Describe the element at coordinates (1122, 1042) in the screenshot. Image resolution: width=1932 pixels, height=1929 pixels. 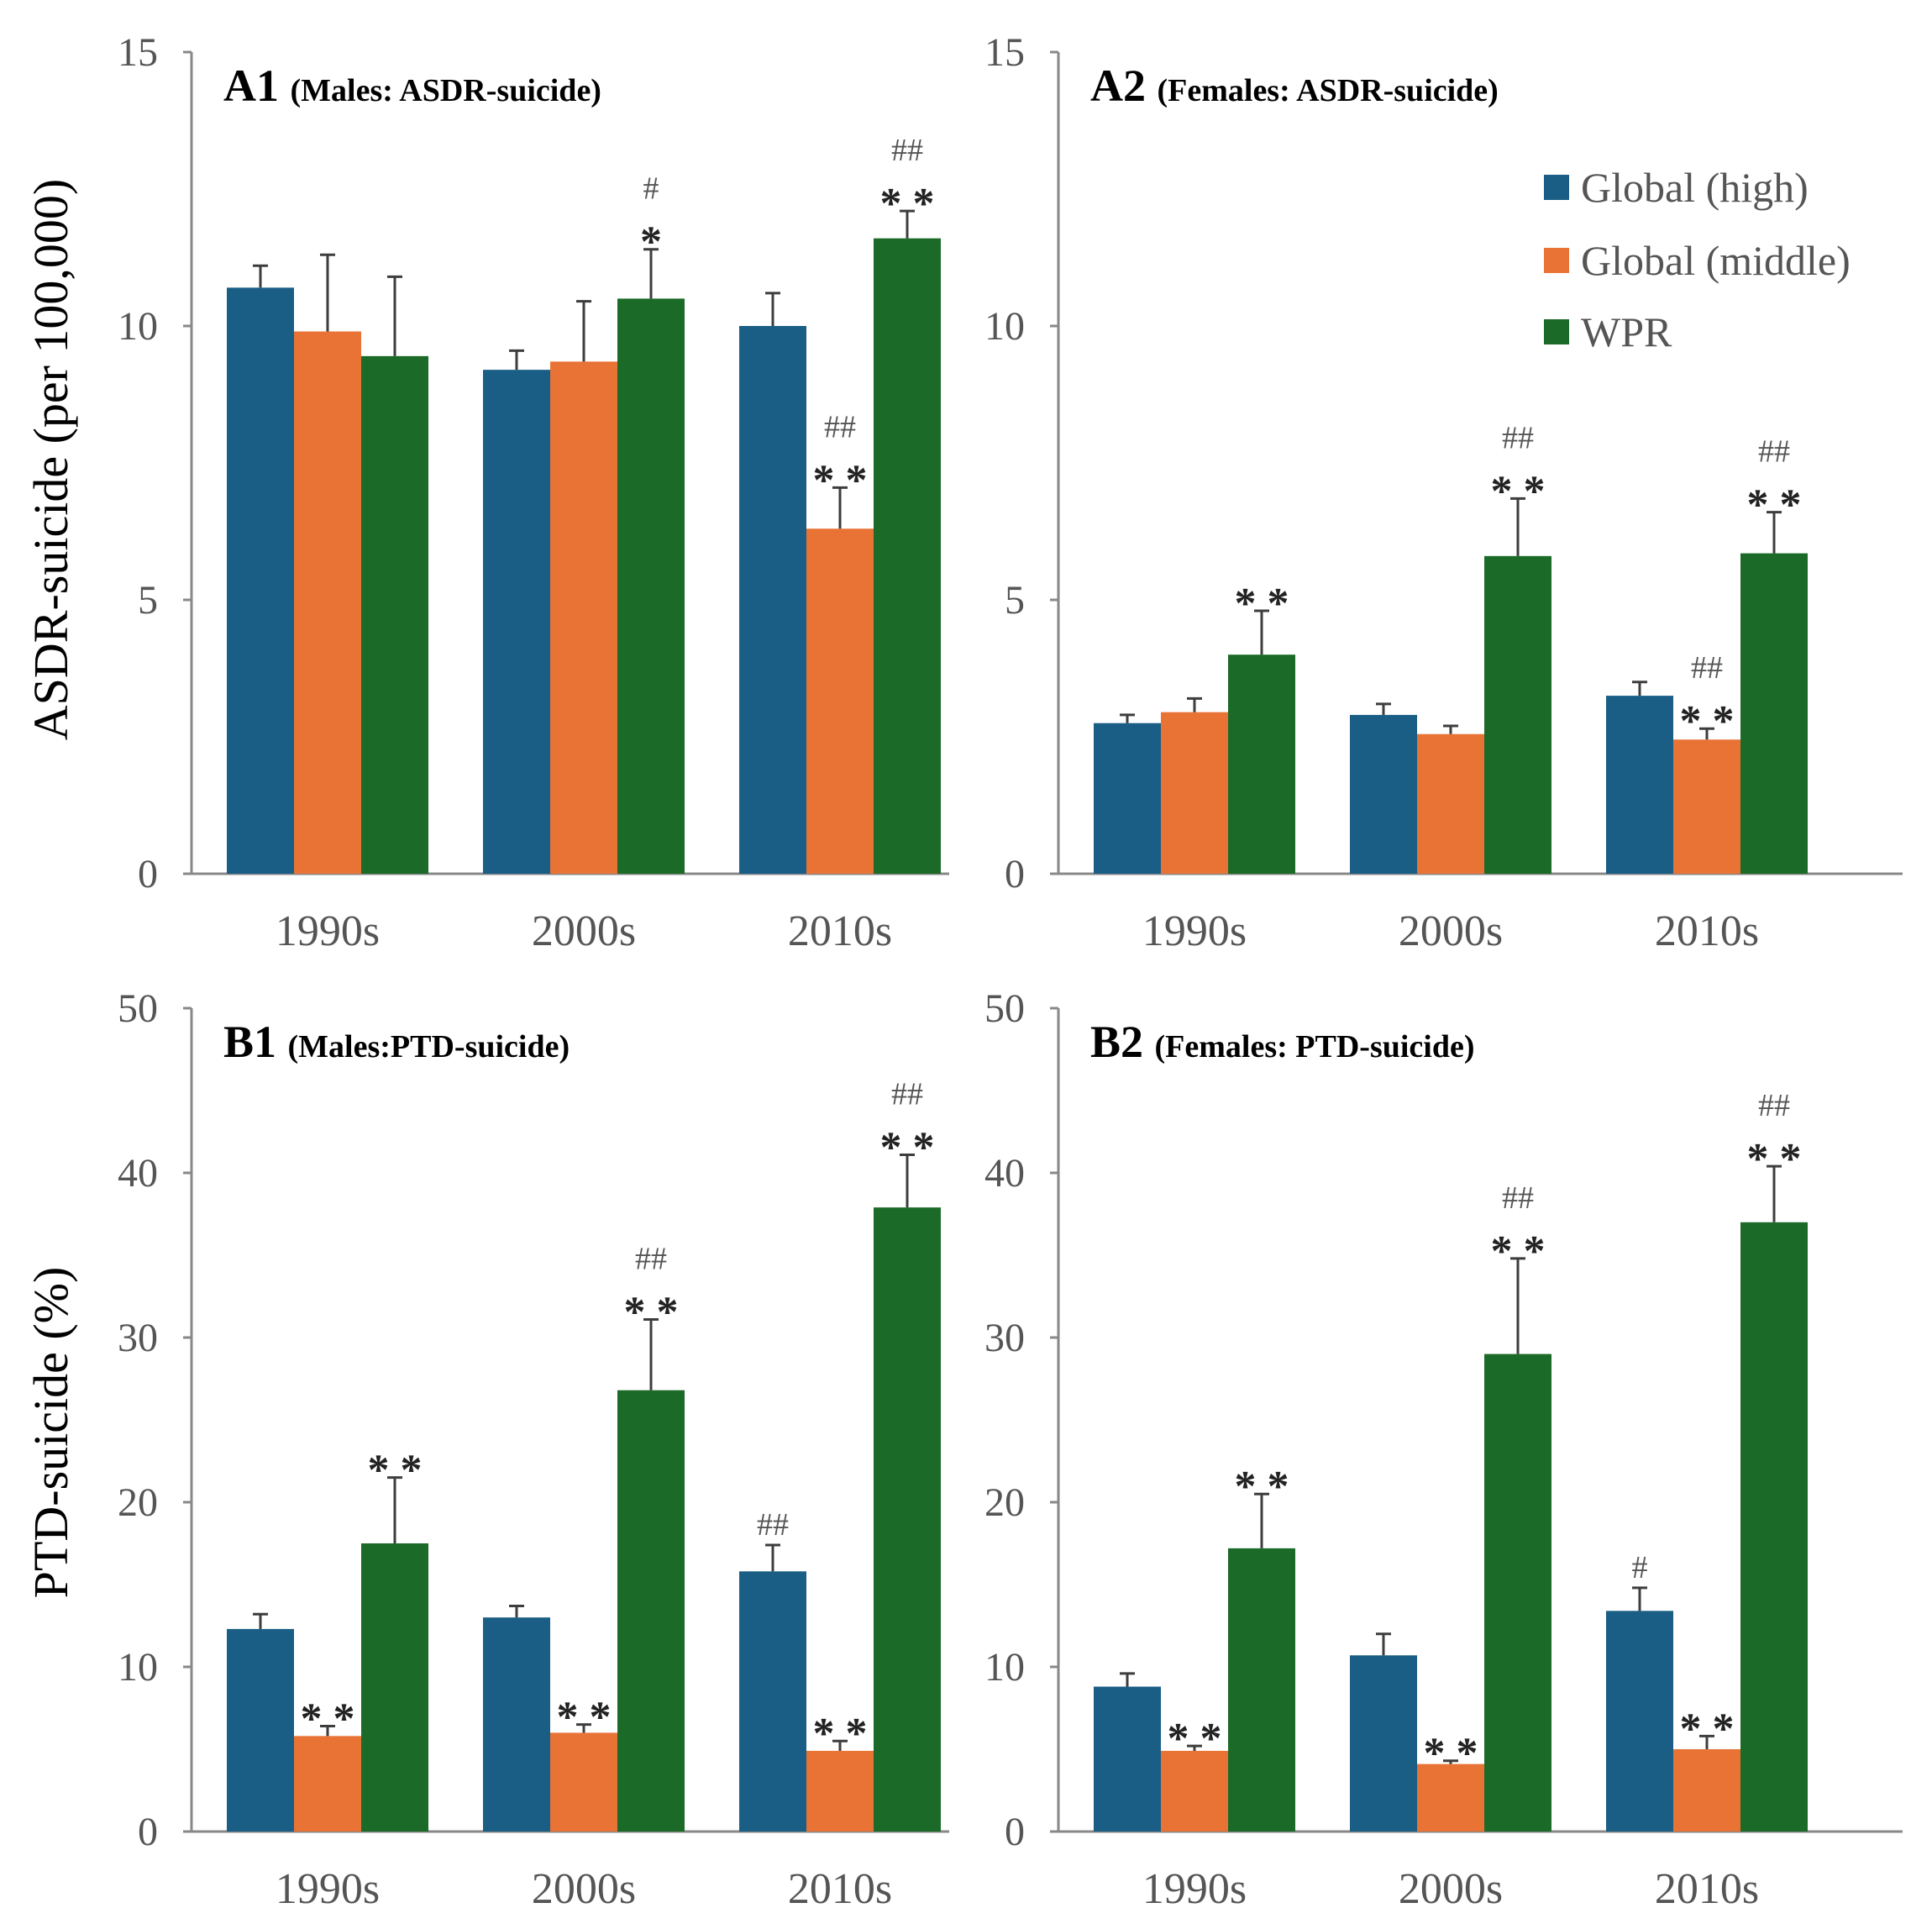
I see `panel-label: B2` at that location.